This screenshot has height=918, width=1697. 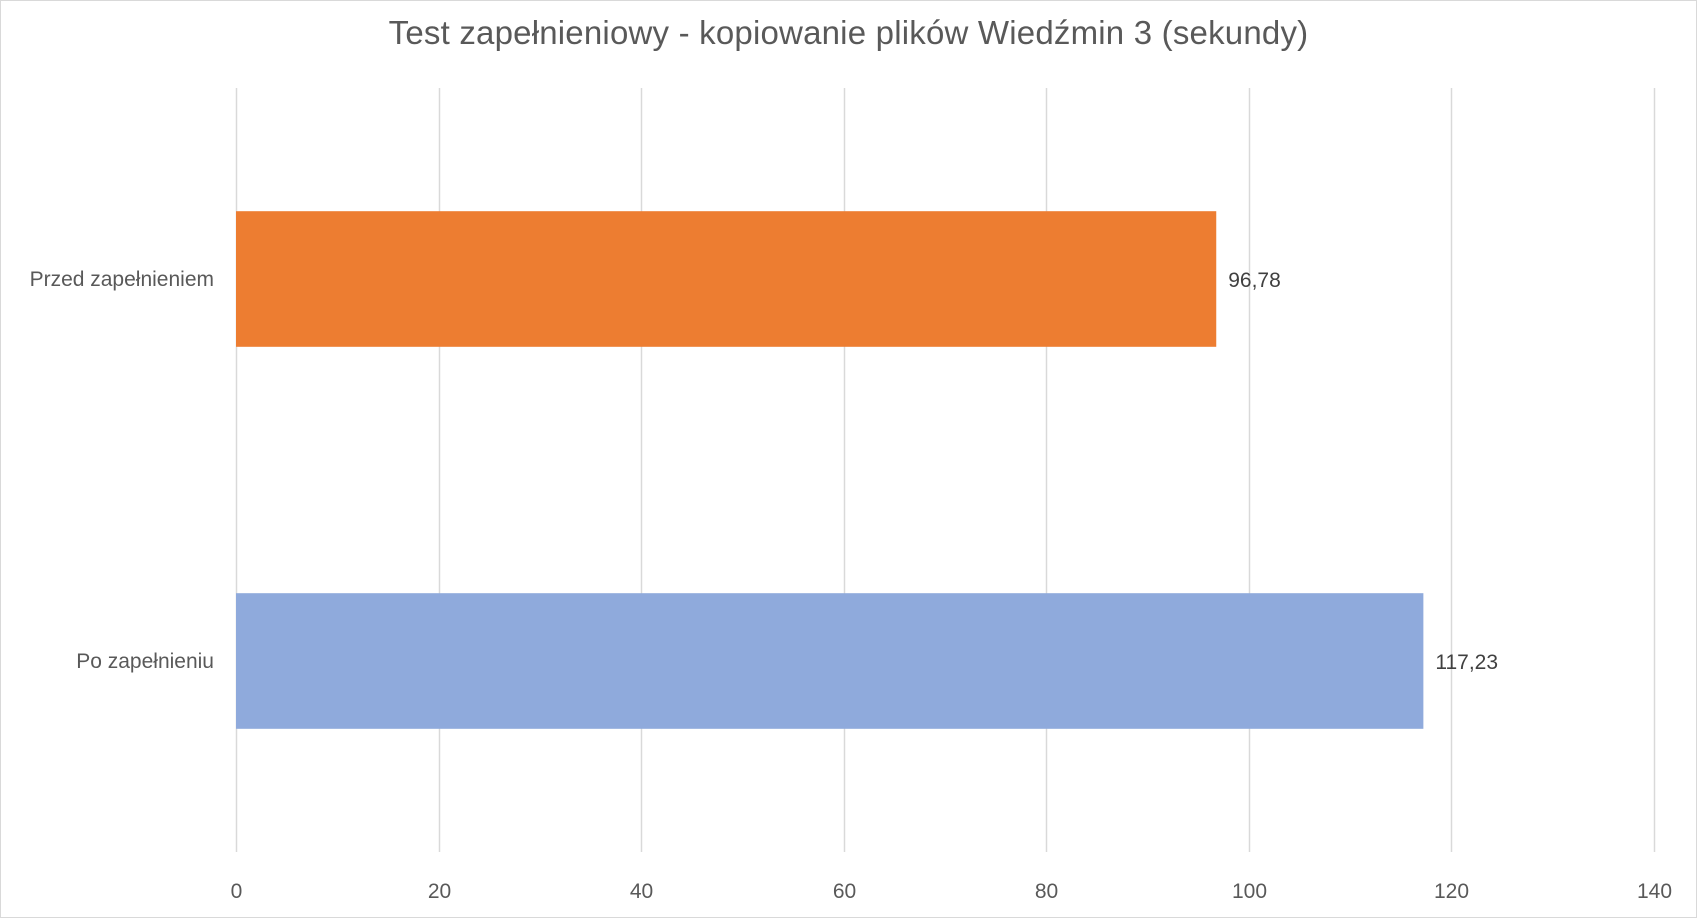 I want to click on x-tick-label: 80, so click(x=1046, y=891).